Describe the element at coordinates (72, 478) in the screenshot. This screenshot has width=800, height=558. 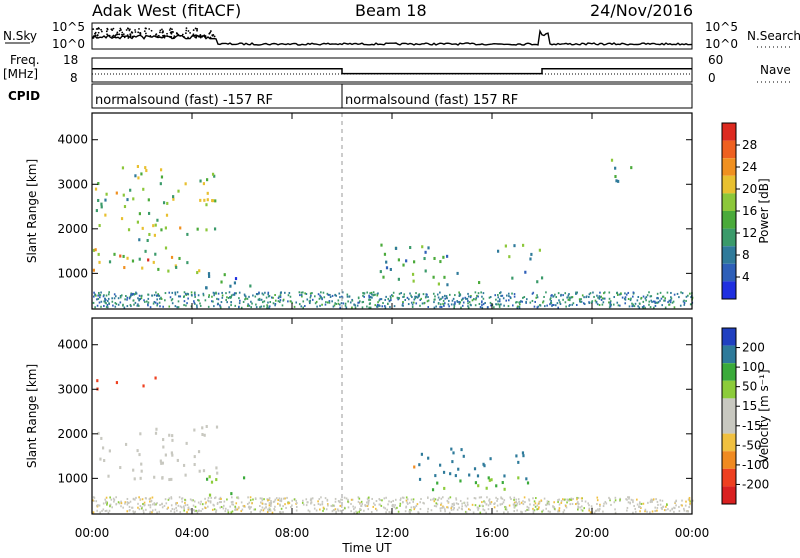
I see `velocity-ytick-label: 1000` at that location.